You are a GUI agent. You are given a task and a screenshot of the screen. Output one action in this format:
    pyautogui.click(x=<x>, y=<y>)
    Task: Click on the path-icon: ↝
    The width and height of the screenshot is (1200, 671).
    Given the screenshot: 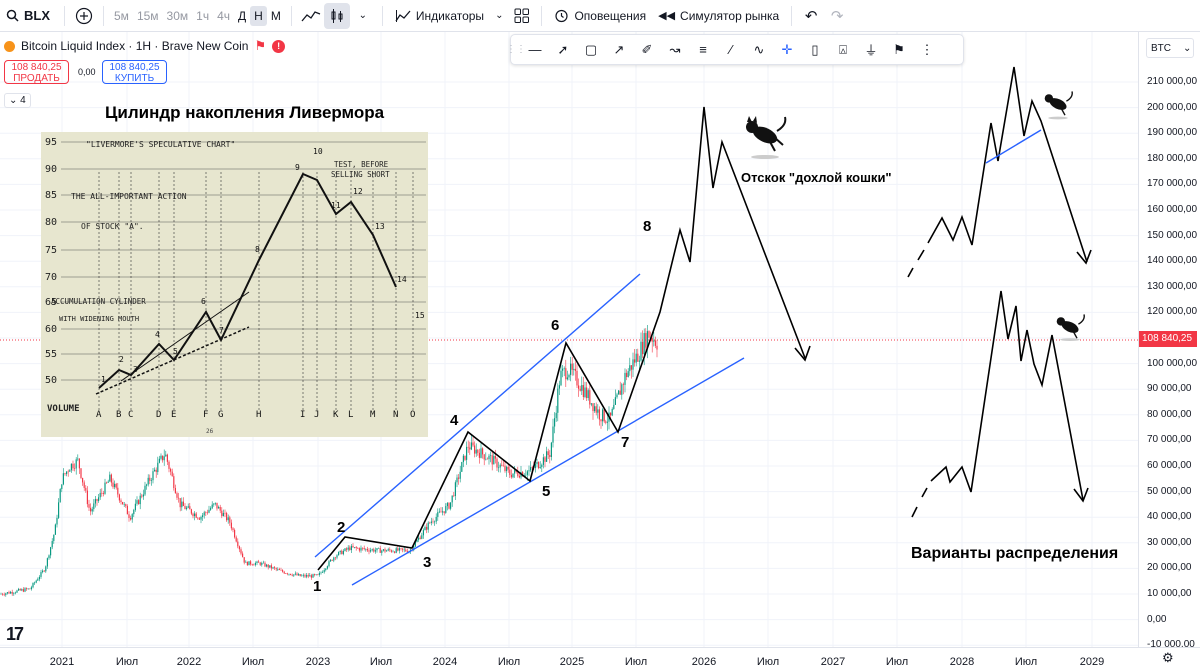 What is the action you would take?
    pyautogui.click(x=675, y=49)
    